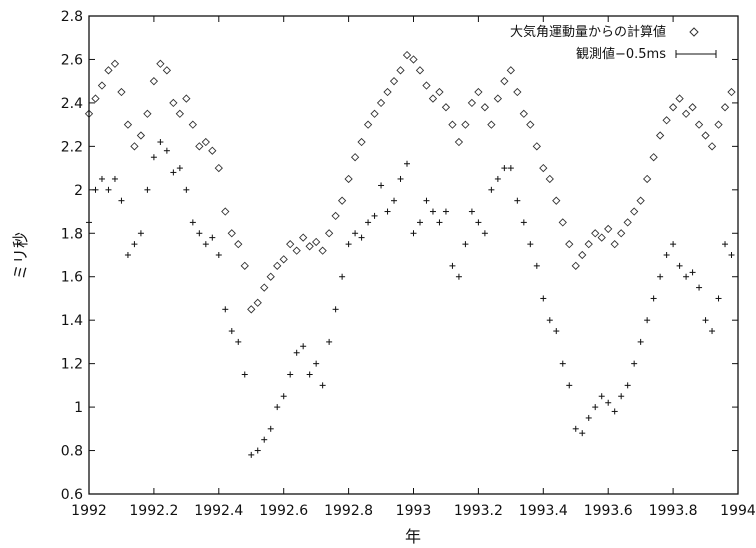 This screenshot has width=756, height=548. Describe the element at coordinates (696, 54) in the screenshot. I see `legend-errorbar-icon` at that location.